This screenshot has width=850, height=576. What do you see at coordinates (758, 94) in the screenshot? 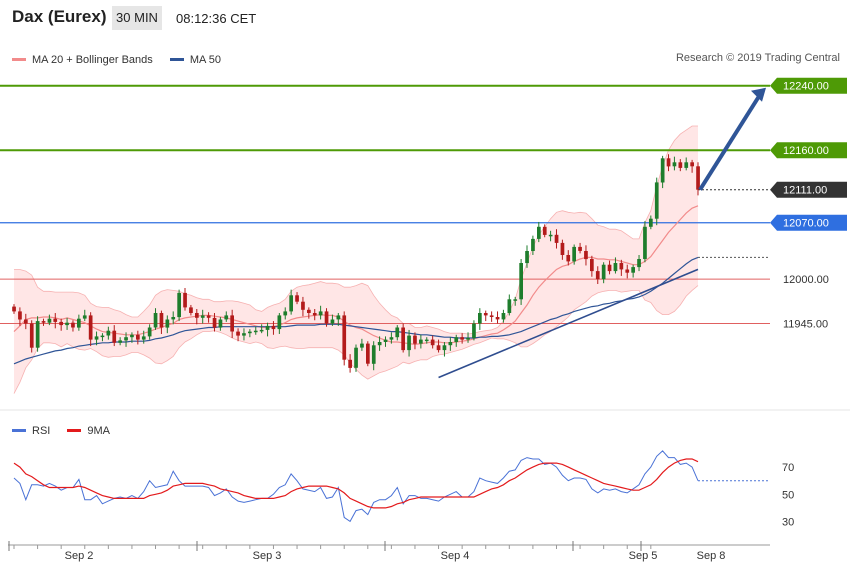
I see `forecast-arrow-head` at bounding box center [758, 94].